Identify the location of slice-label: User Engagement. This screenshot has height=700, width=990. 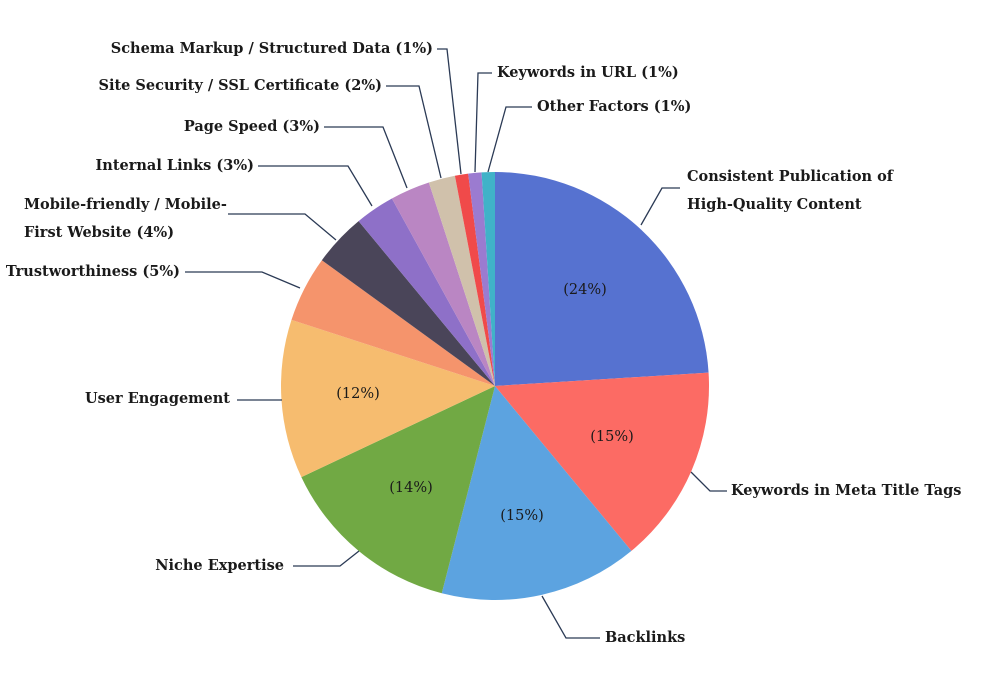
(157, 399).